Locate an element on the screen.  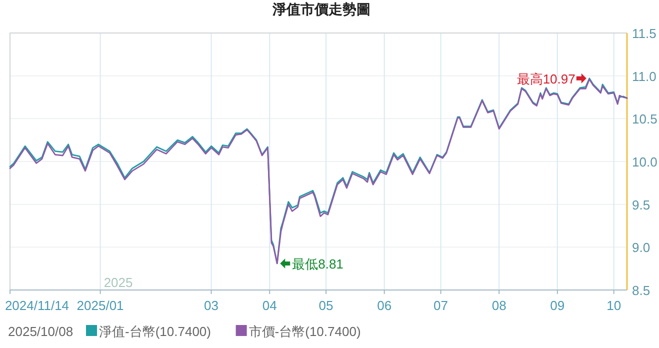
x-tick-label: 08 is located at coordinates (499, 305).